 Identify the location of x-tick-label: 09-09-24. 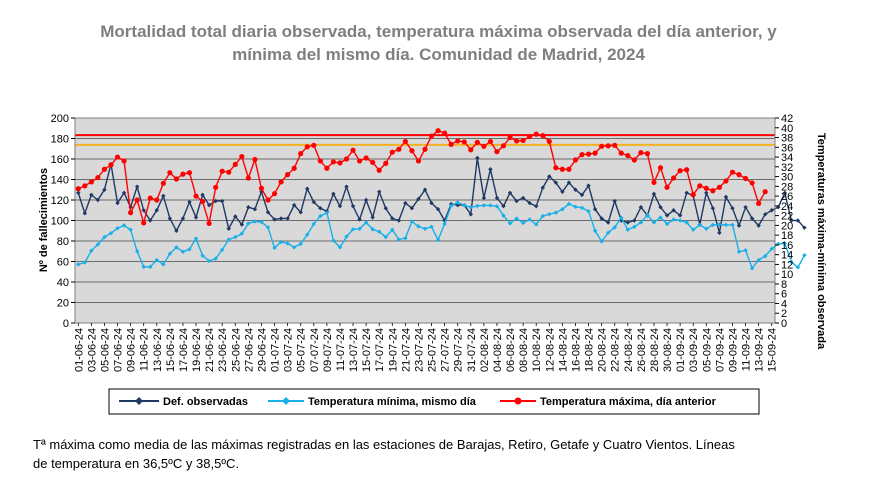
(733, 350).